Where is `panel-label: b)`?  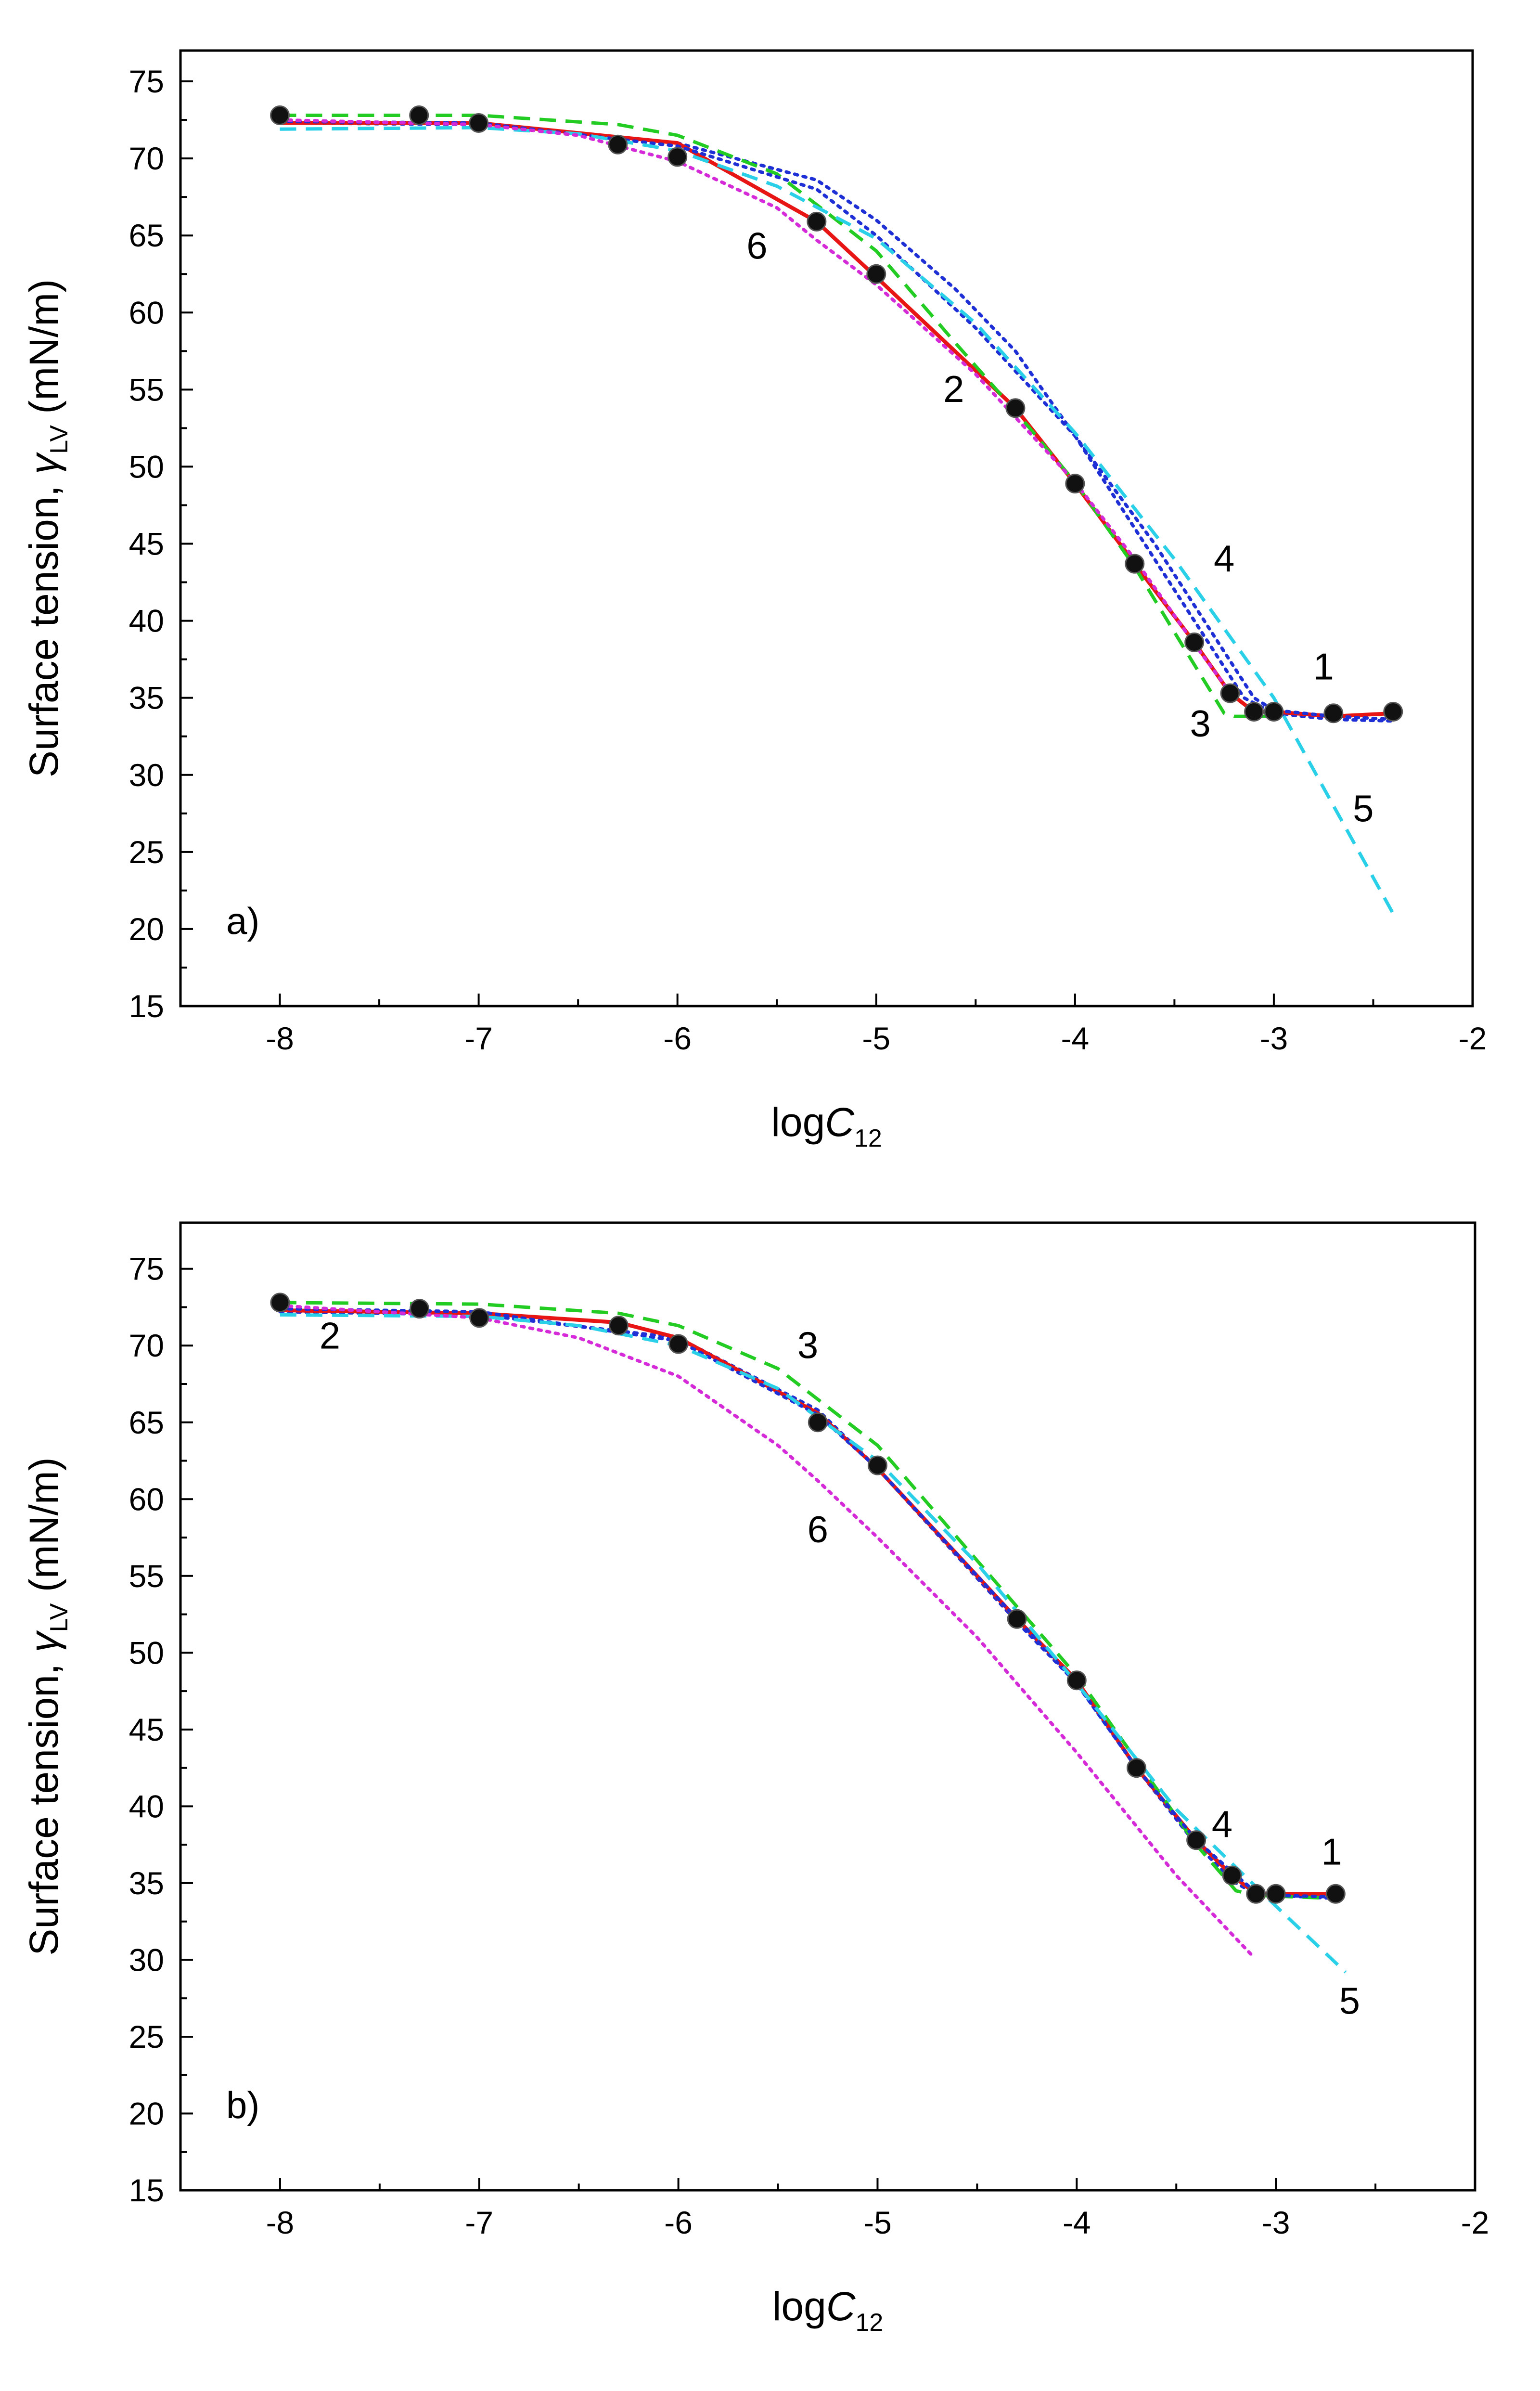 panel-label: b) is located at coordinates (242, 2105).